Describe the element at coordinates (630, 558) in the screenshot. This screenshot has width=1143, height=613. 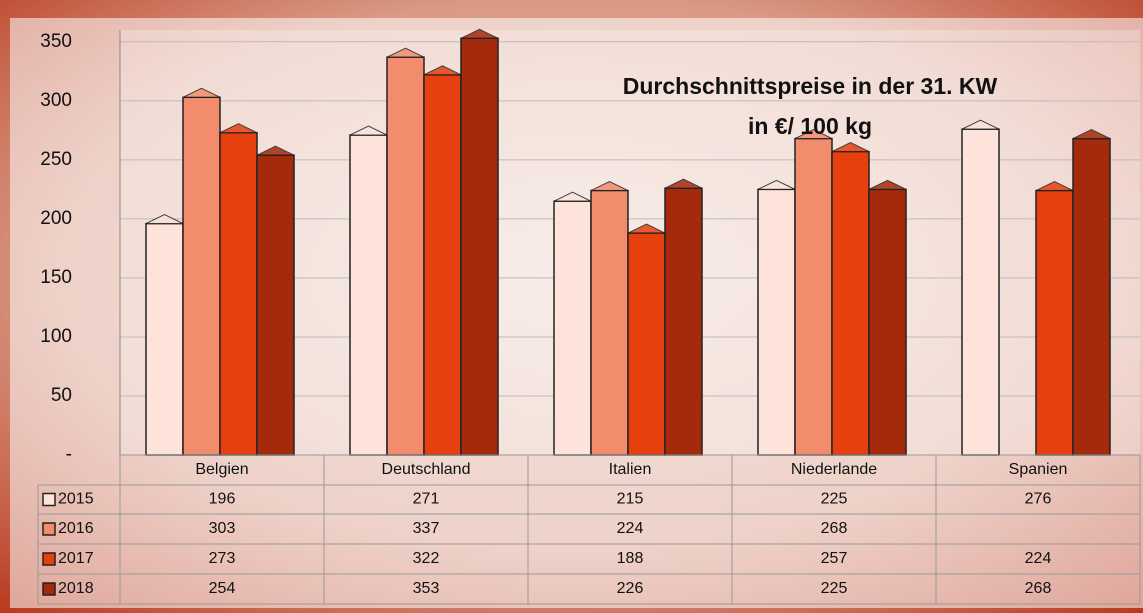
I see `table-value: 188` at that location.